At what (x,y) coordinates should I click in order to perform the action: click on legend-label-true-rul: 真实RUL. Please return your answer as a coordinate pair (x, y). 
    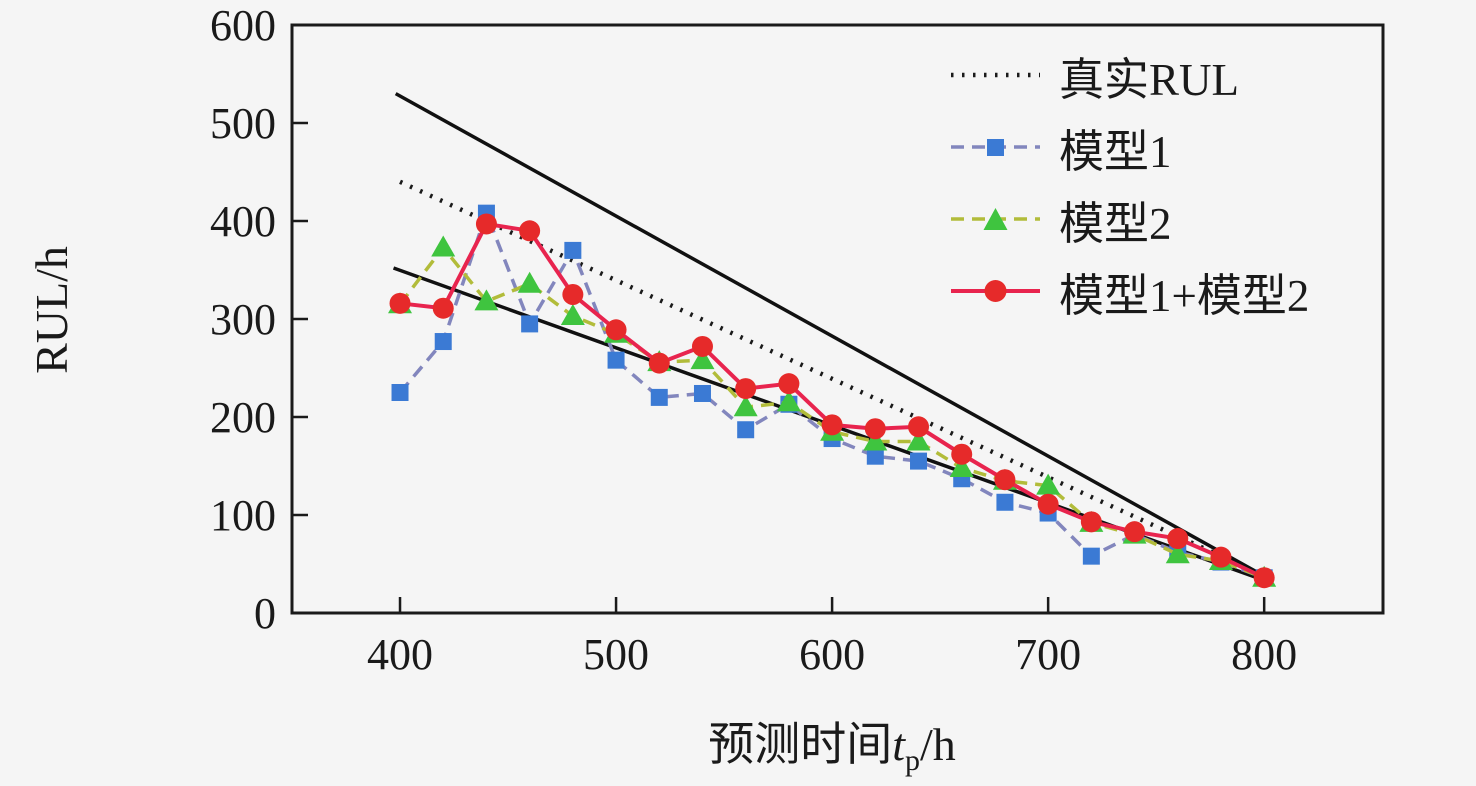
    Looking at the image, I should click on (1149, 79).